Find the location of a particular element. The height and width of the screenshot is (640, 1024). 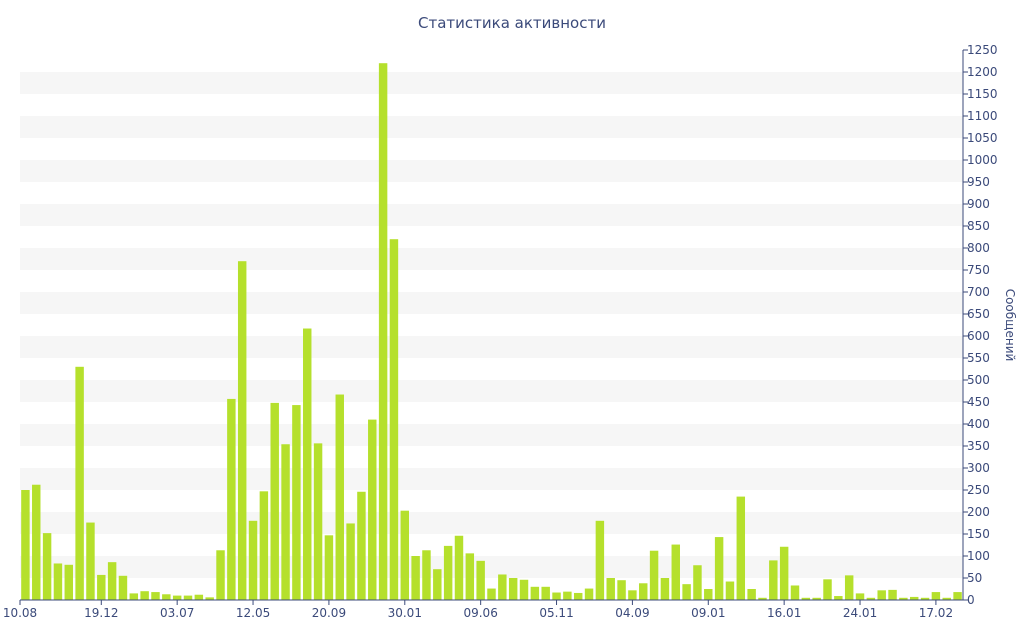

y-tick-label: 950 is located at coordinates (978, 182).